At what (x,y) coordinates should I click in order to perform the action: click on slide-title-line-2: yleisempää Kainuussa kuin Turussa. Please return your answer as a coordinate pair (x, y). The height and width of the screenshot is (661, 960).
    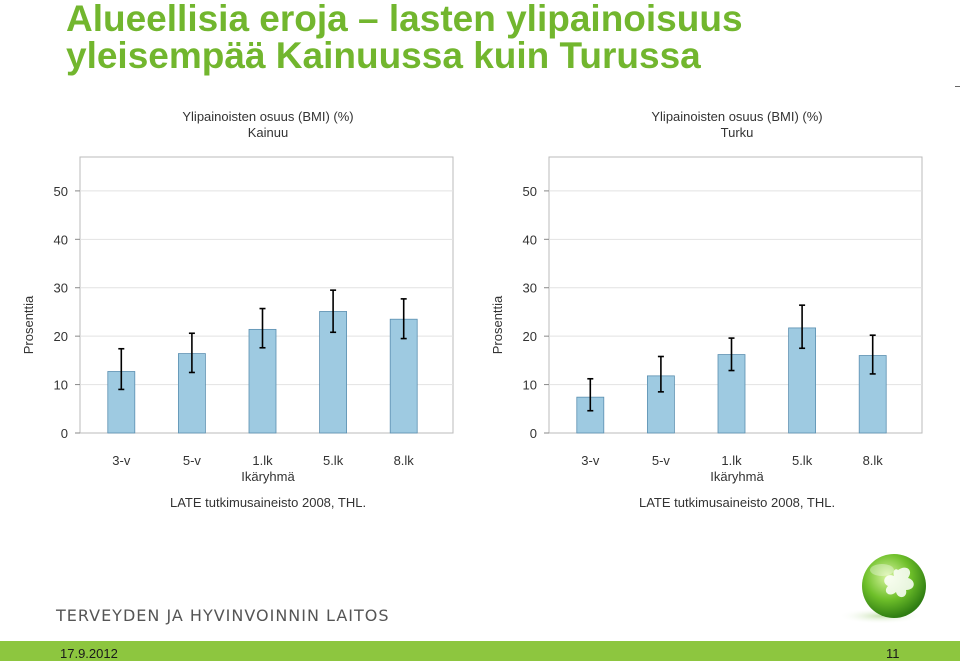
    Looking at the image, I should click on (383, 55).